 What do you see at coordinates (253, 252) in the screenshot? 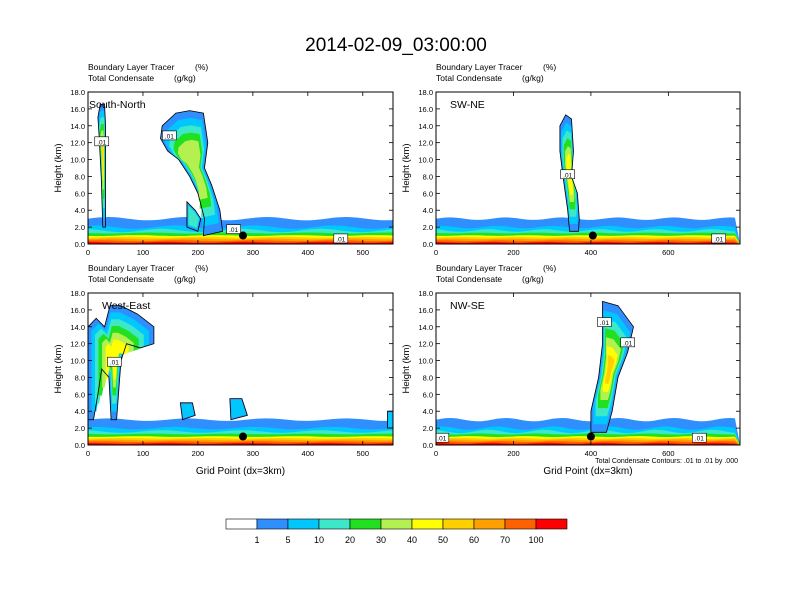
I see `x-tick-label: 300` at bounding box center [253, 252].